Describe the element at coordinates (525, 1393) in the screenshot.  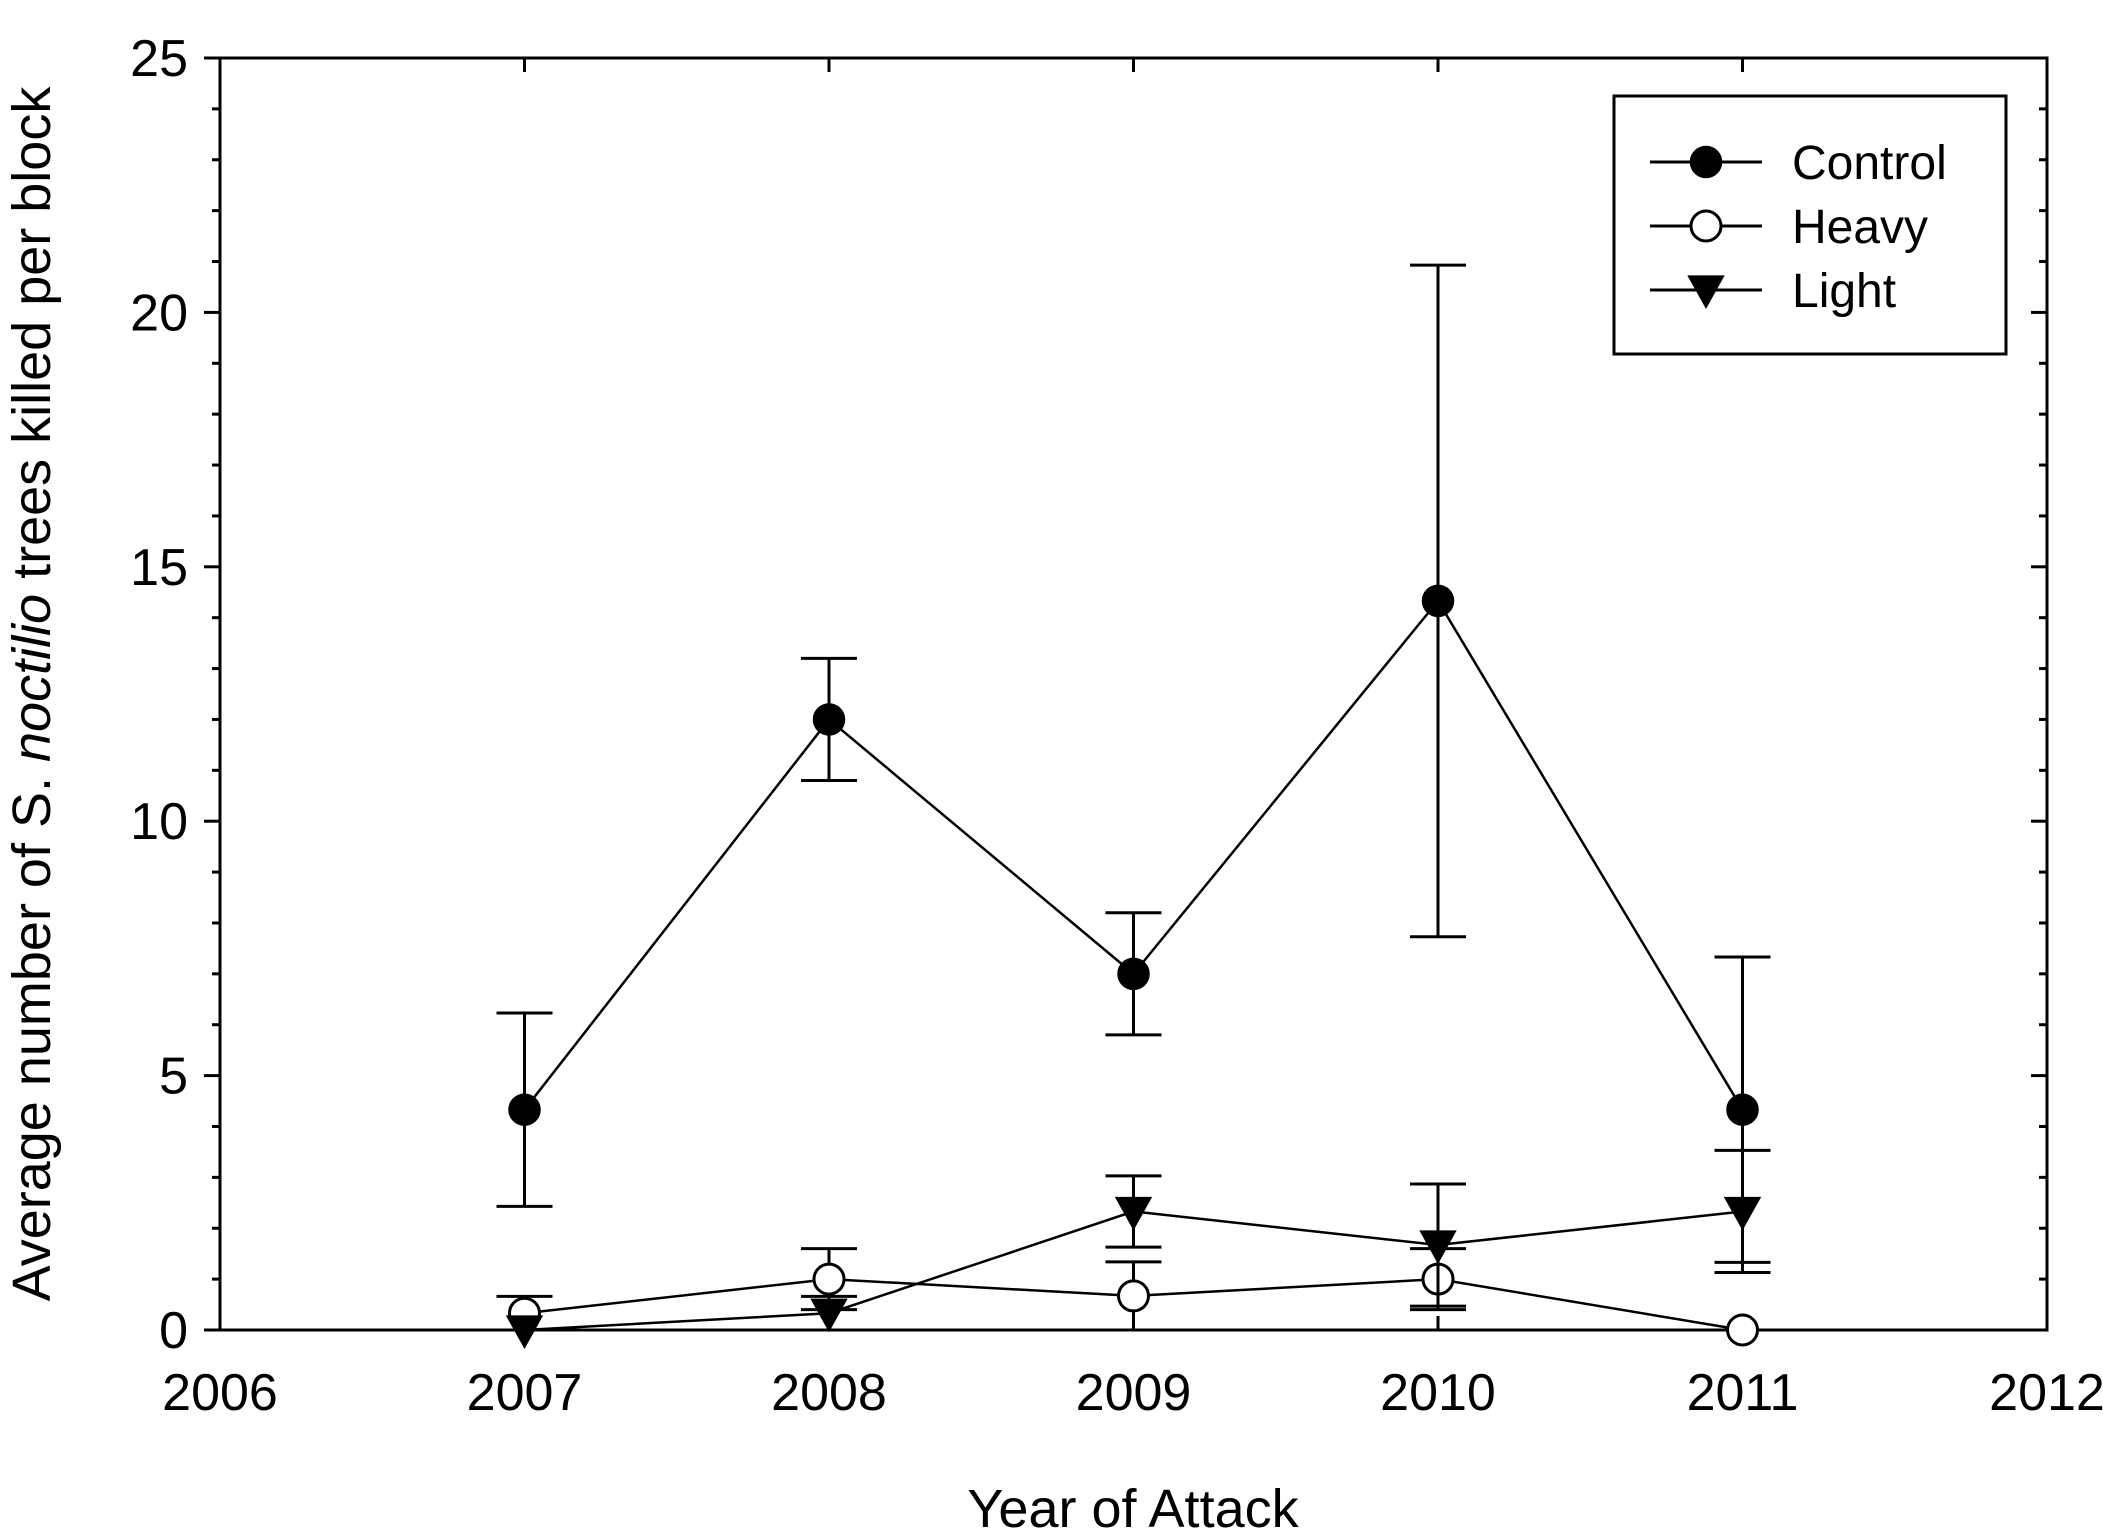
I see `x-tick-label: 2007` at that location.